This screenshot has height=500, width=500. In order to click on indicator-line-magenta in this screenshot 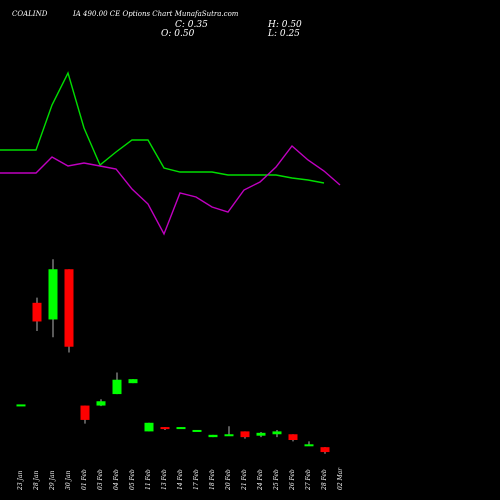, I will do `click(170, 190)`.